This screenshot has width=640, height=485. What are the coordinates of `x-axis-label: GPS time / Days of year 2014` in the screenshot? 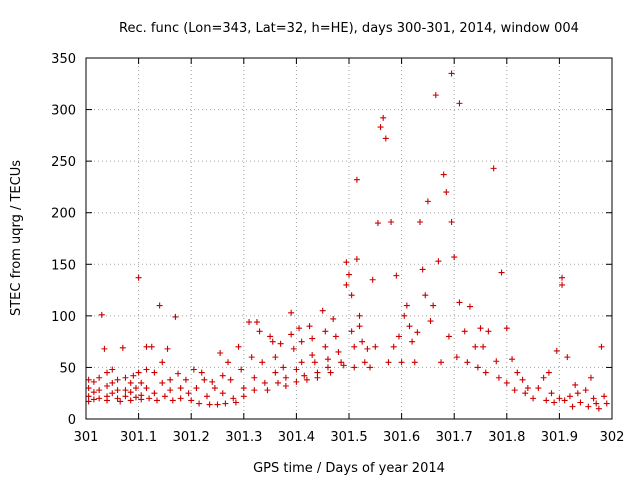 It's located at (349, 468).